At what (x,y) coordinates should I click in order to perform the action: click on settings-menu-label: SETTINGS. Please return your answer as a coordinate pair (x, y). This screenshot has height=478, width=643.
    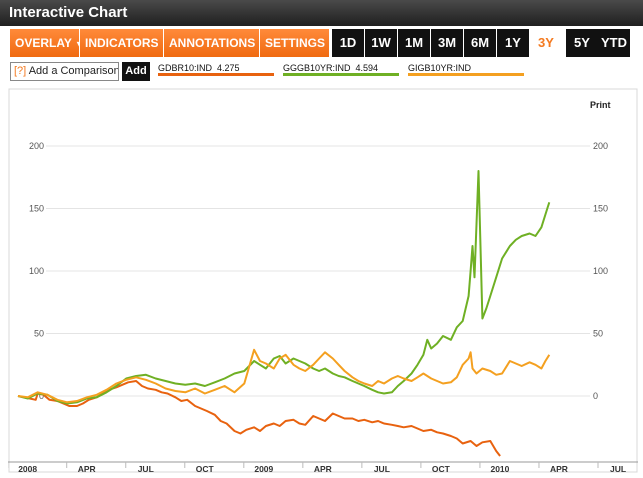
    Looking at the image, I should click on (295, 43).